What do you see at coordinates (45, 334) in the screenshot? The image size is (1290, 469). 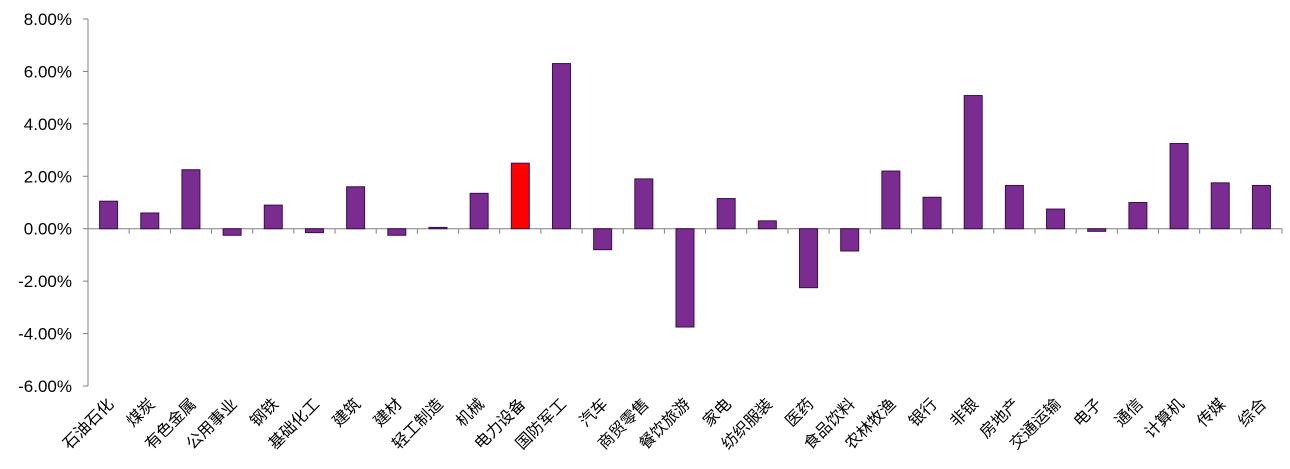 I see `y-tick-label: -4.00%` at bounding box center [45, 334].